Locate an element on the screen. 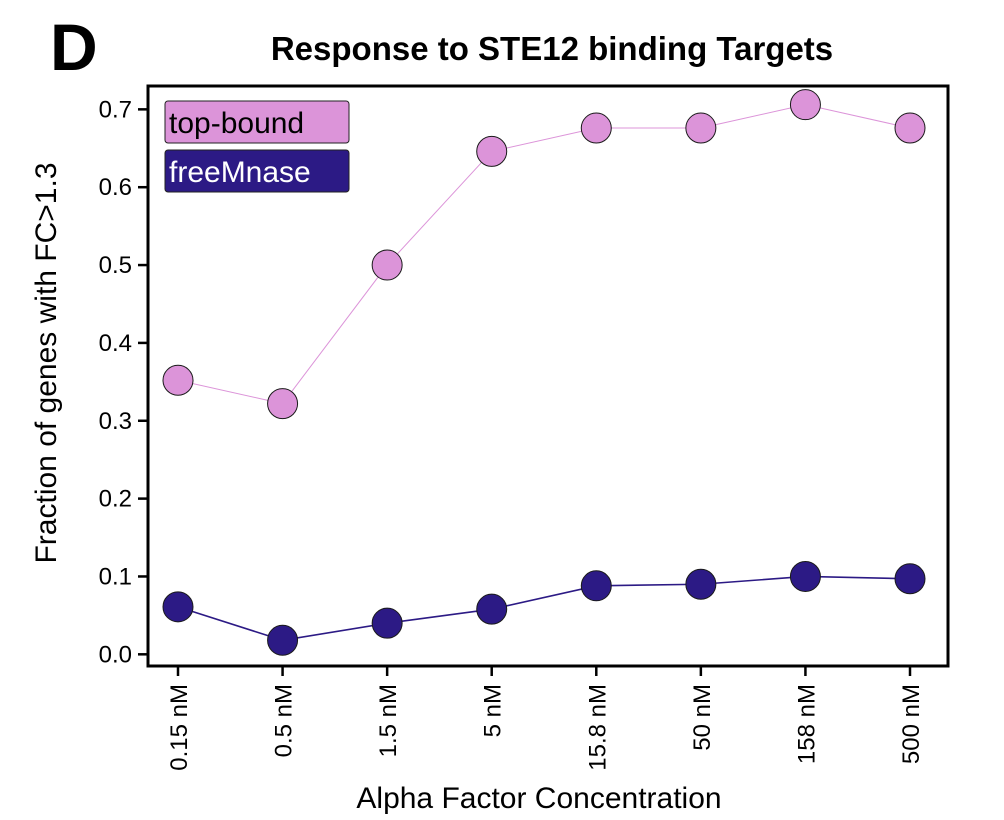 The width and height of the screenshot is (1004, 820). x-tick-label: 0.5 nM is located at coordinates (284, 720).